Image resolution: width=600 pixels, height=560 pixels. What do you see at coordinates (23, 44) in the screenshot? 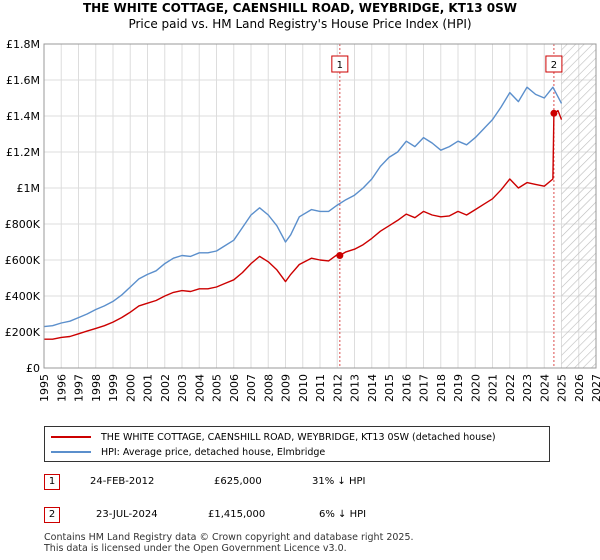
I see `y-tick-label: £1.8M` at bounding box center [23, 44].